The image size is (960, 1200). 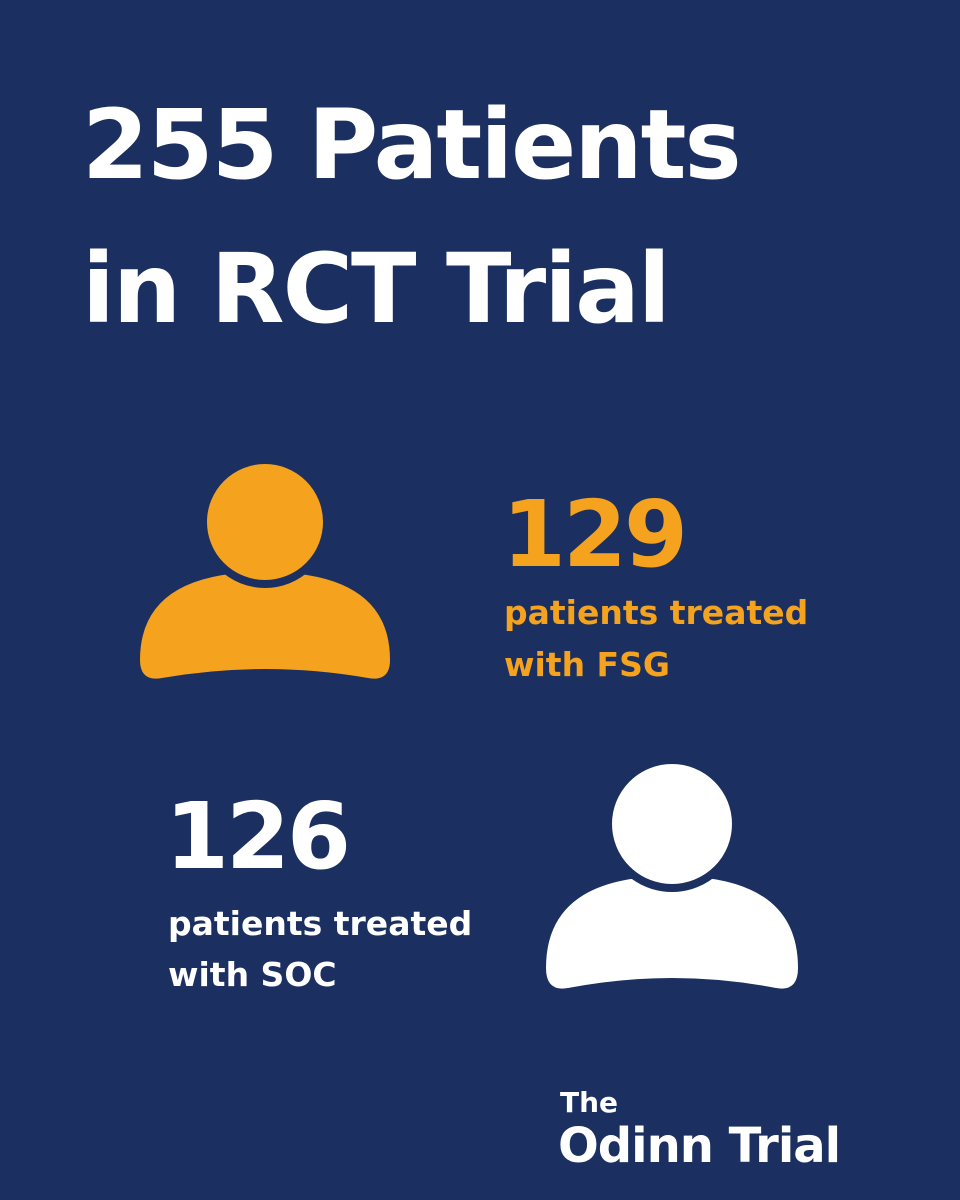 I want to click on title-line: 255 Patients, so click(x=411, y=145).